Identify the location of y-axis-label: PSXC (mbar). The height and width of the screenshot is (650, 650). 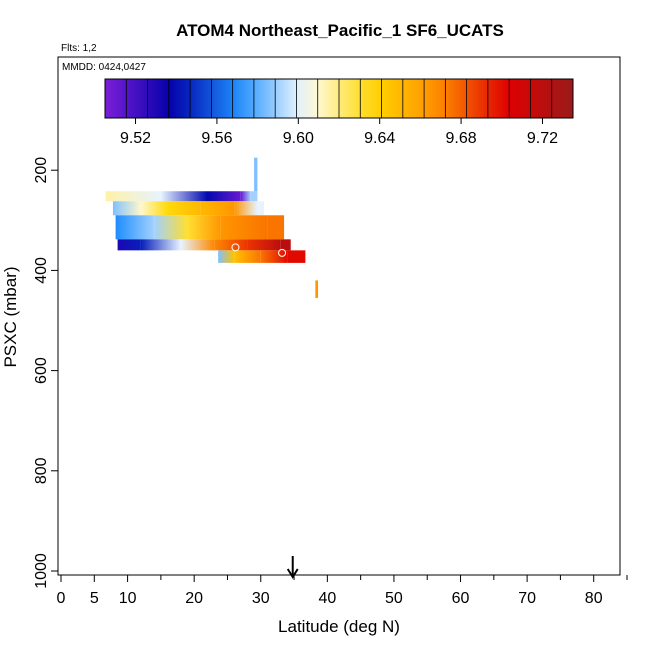
(10, 316).